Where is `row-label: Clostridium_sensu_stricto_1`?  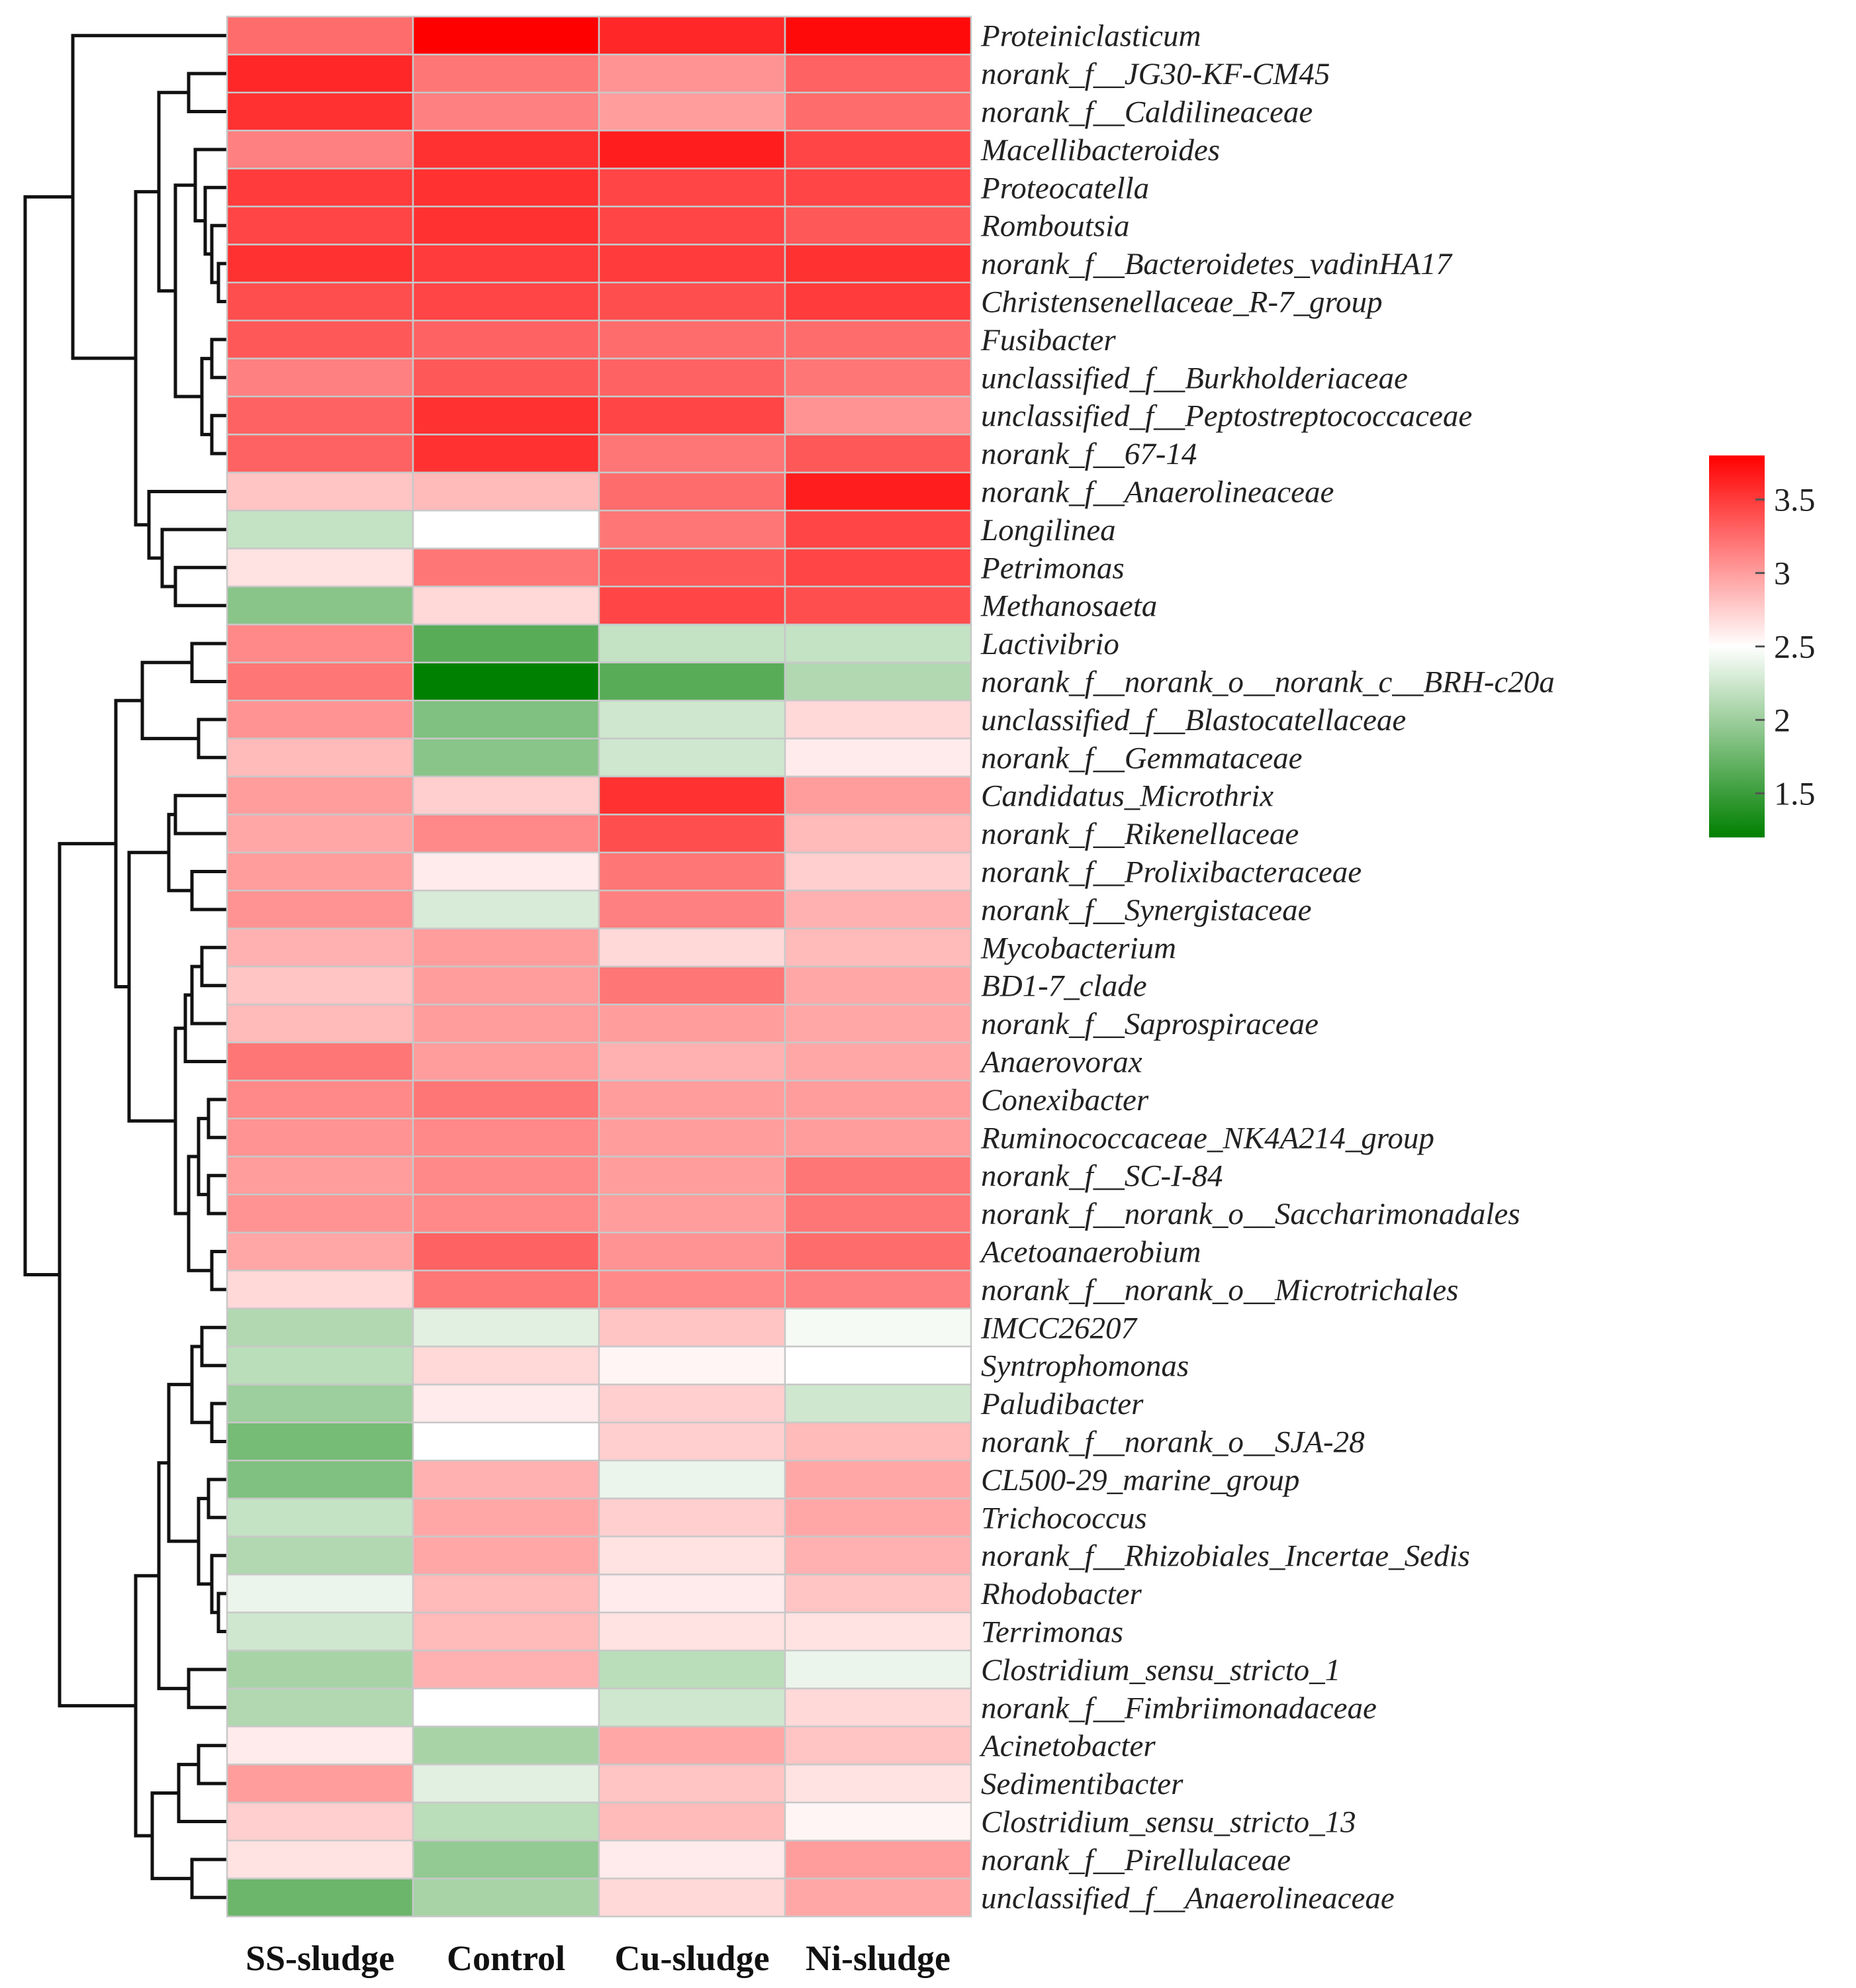 row-label: Clostridium_sensu_stricto_1 is located at coordinates (1160, 1670).